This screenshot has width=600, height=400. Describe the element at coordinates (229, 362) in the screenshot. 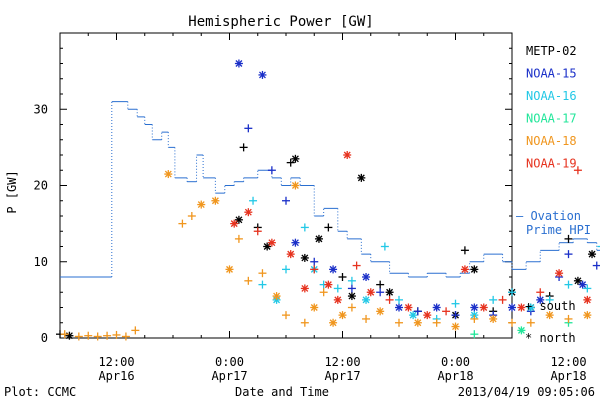

I see `x-tick-label-time: 0:00` at that location.